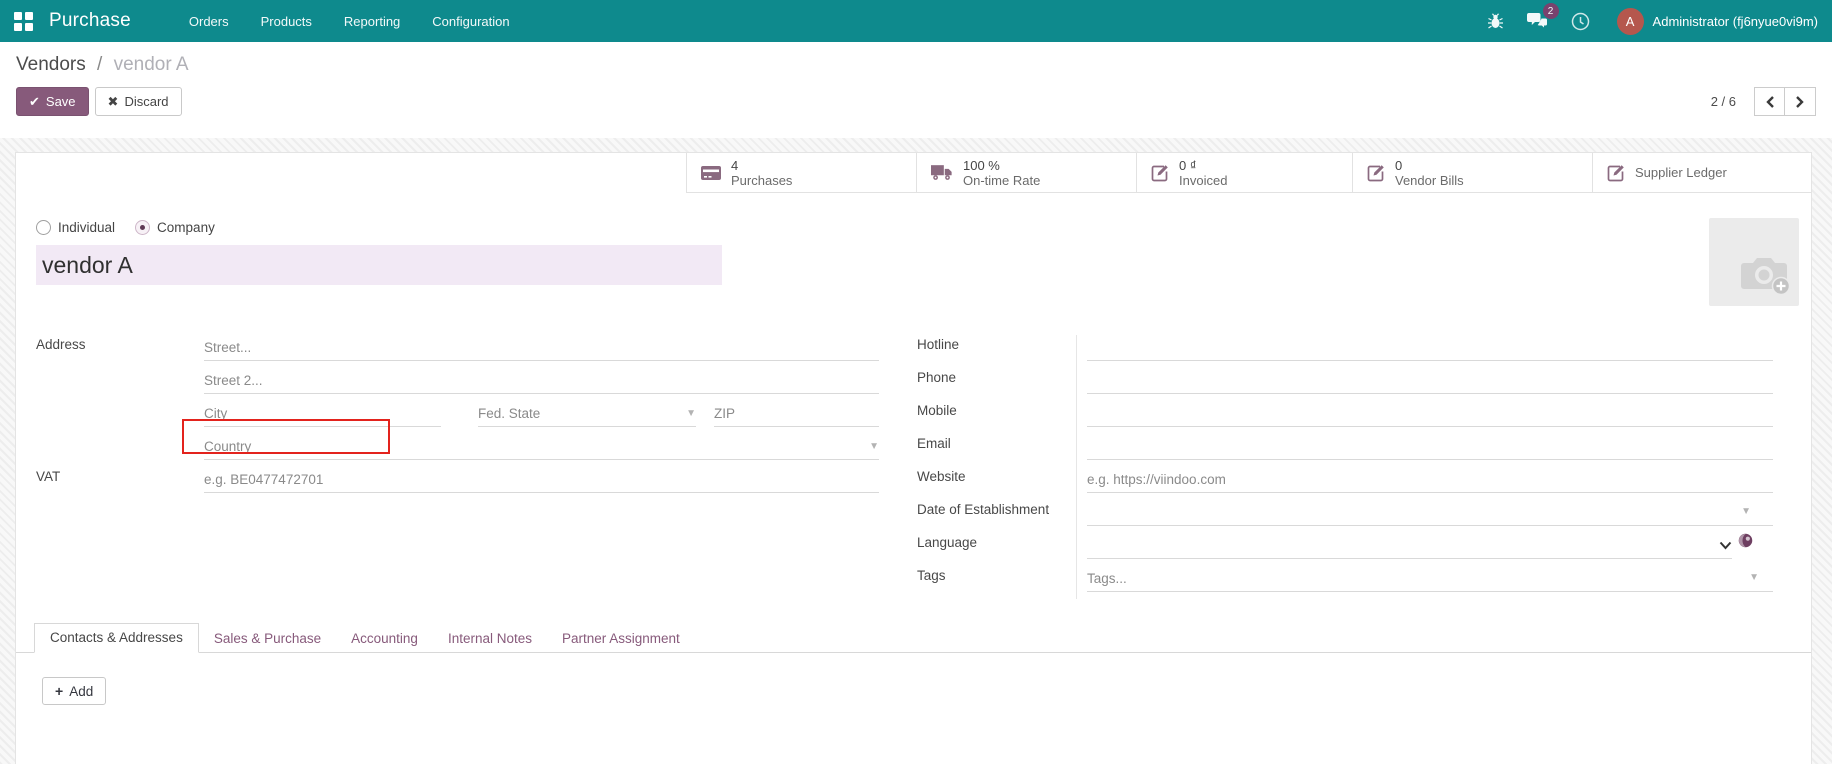  I want to click on menu-orders: Orders, so click(208, 21).